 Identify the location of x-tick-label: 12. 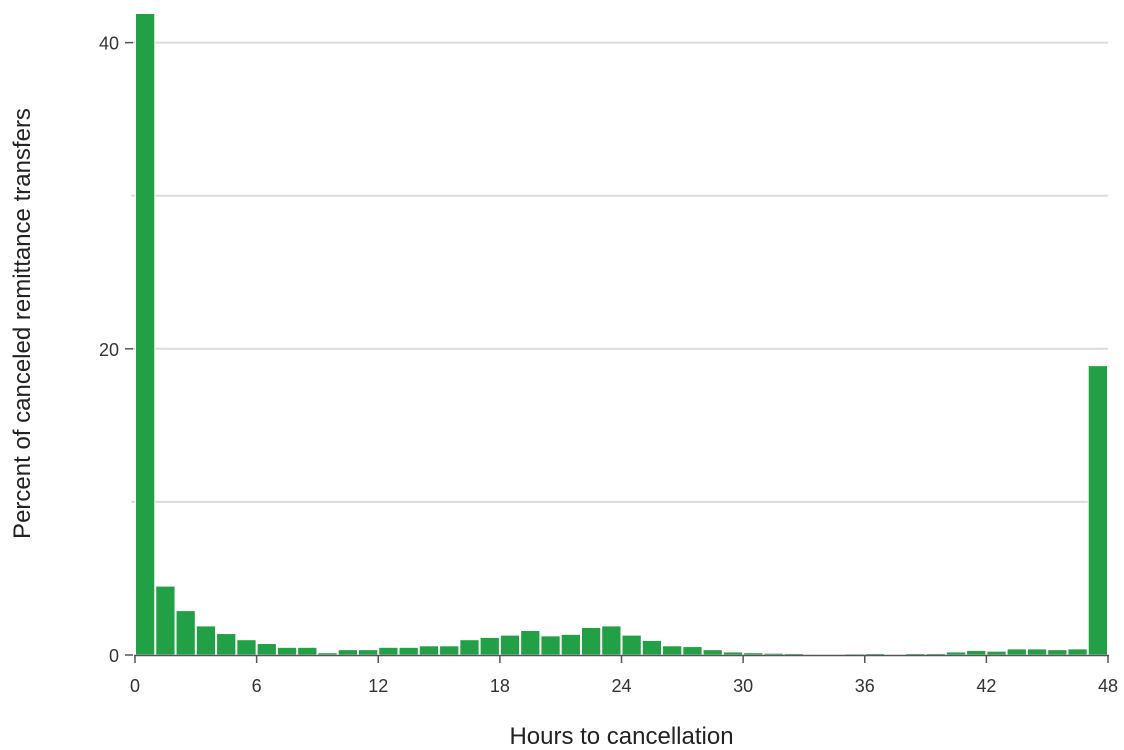
(378, 686).